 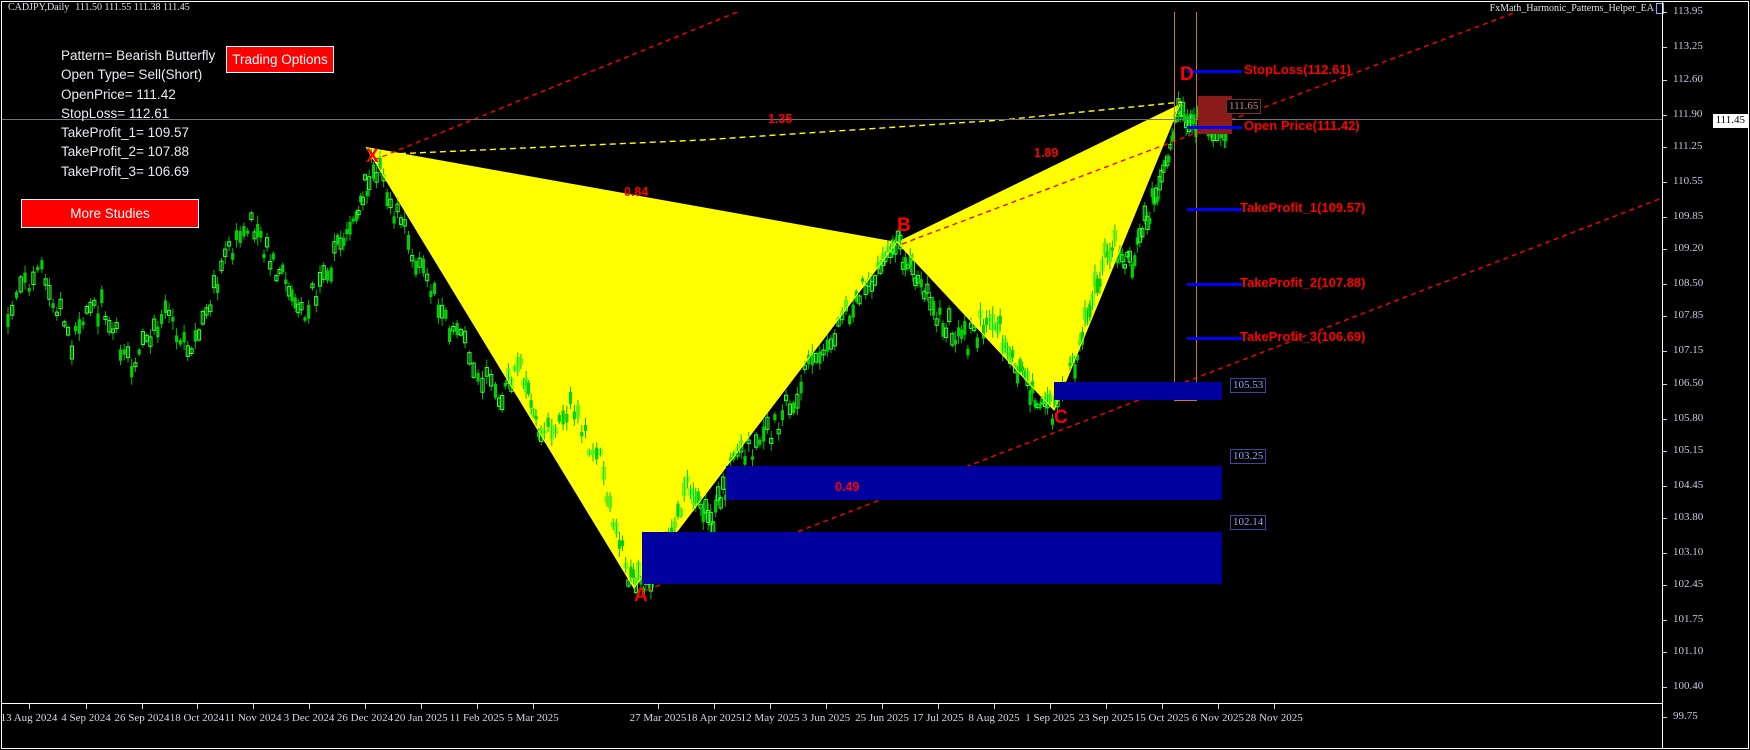 What do you see at coordinates (1174, 206) in the screenshot?
I see `entry-marker-left` at bounding box center [1174, 206].